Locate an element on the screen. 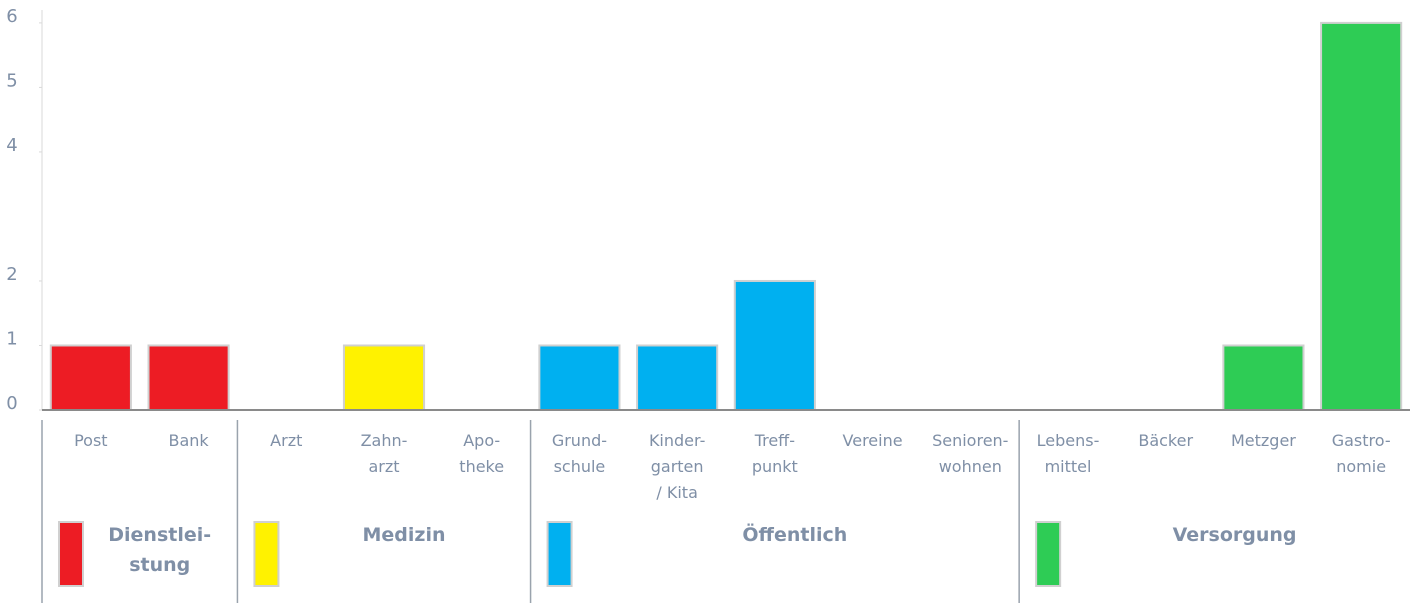 This screenshot has height=603, width=1427. x-tick-label: Lebens- mittel is located at coordinates (1068, 453).